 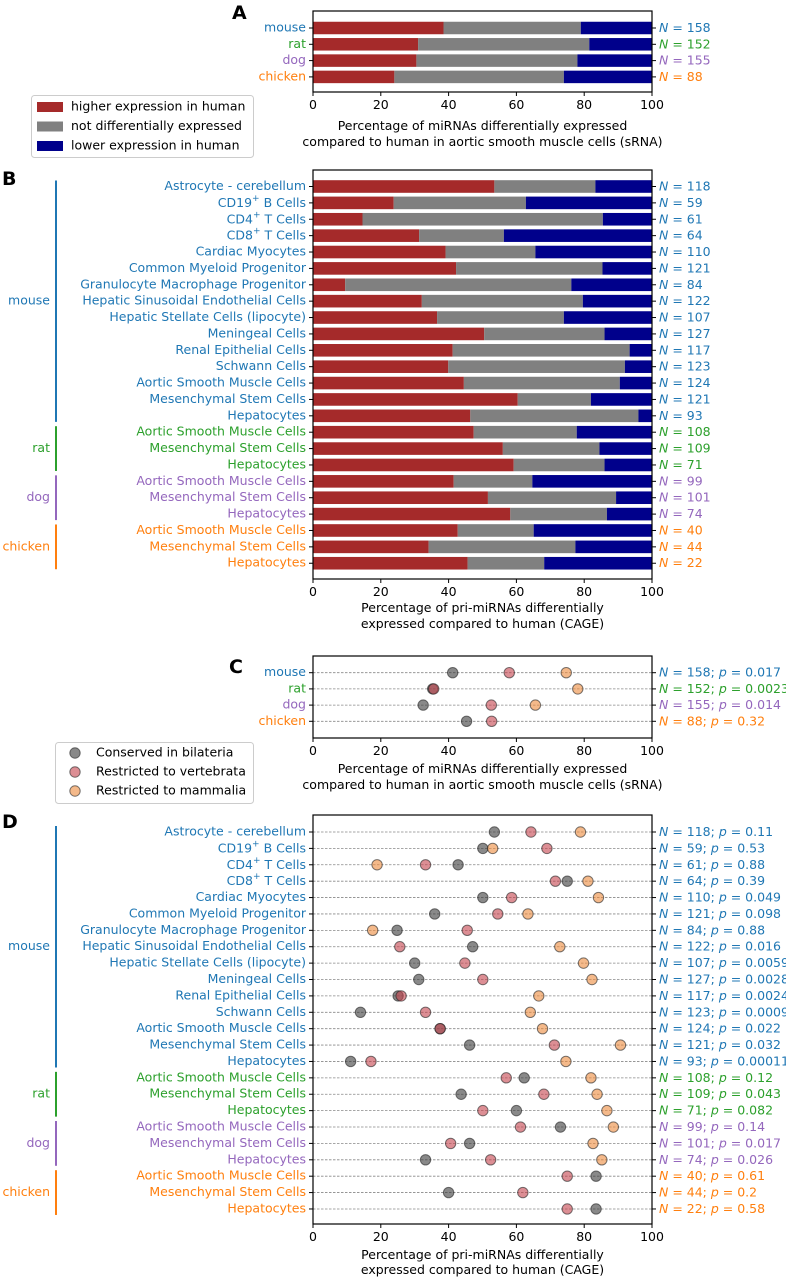 I want to click on axes-frame, so click(x=482, y=1019).